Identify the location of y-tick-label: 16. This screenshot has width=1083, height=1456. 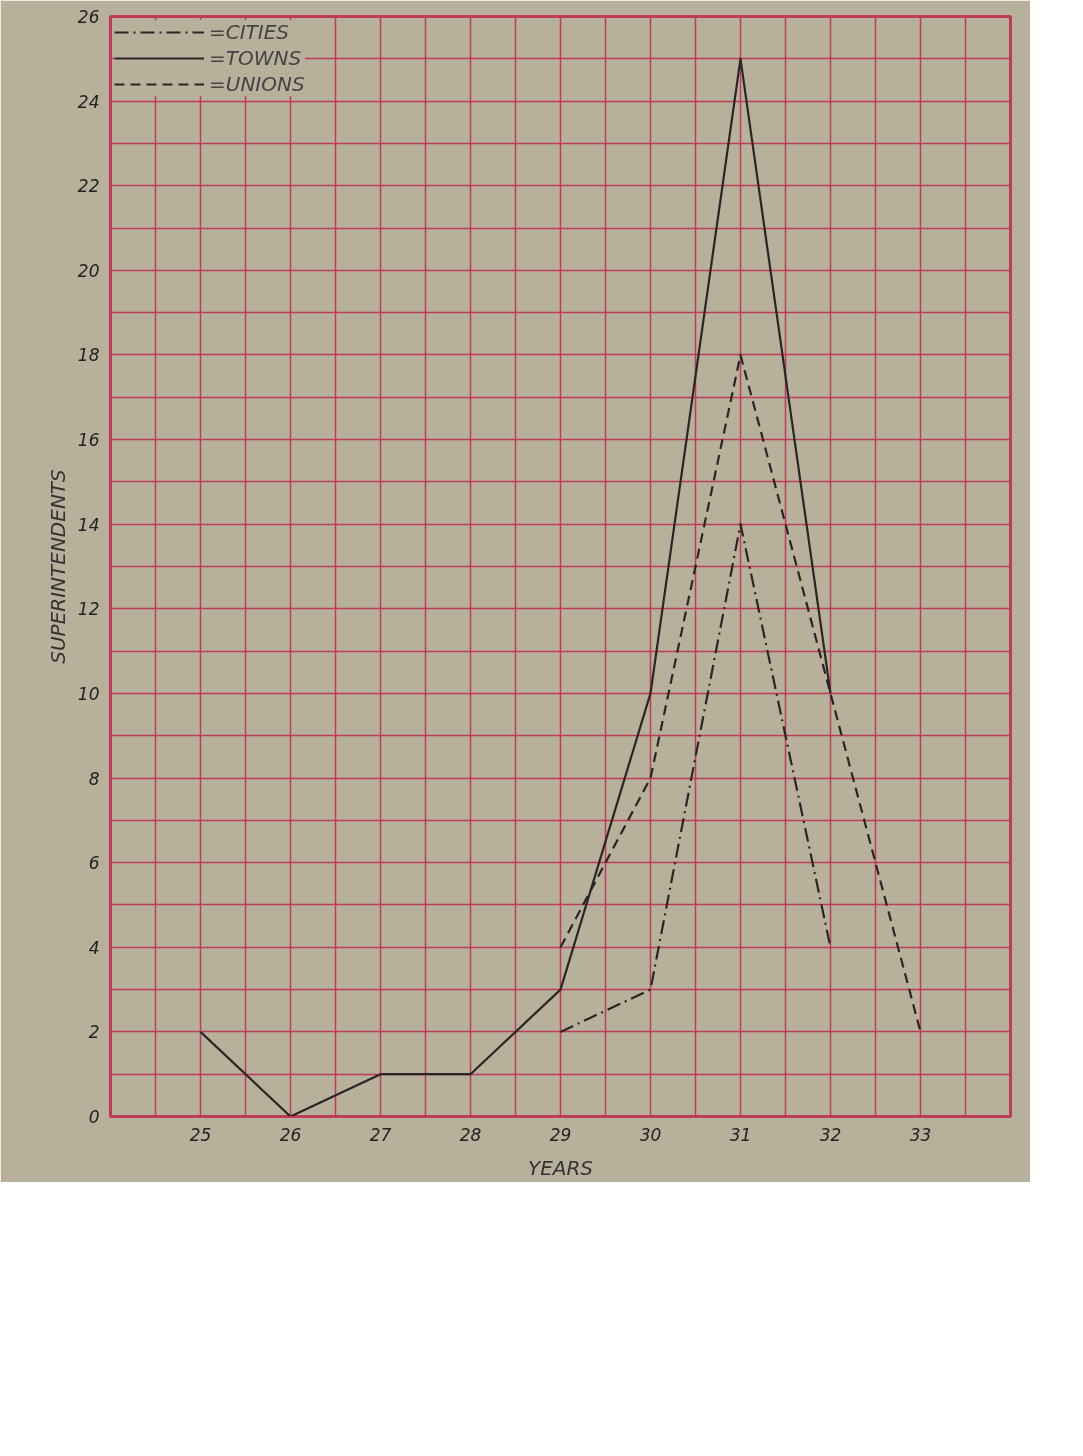
(88, 440).